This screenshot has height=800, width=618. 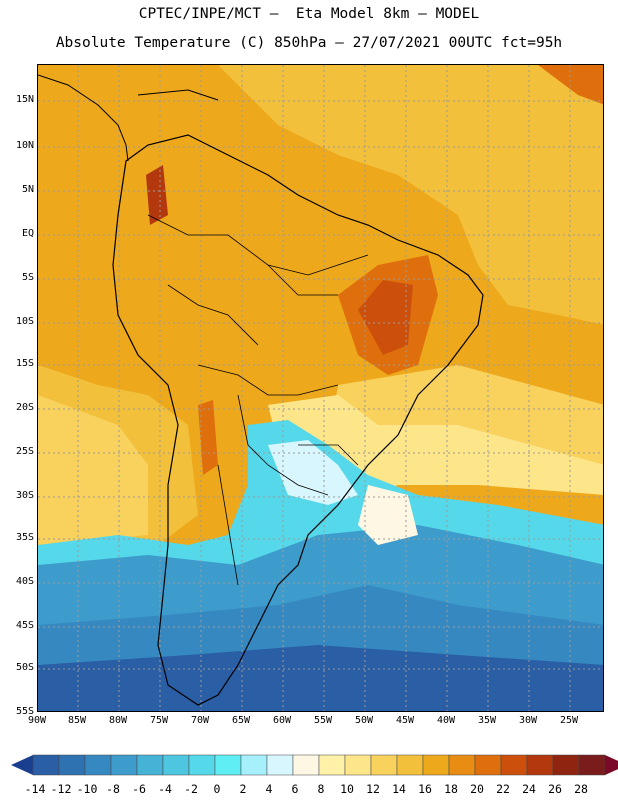 I want to click on lat-label: 5S, so click(x=27, y=277).